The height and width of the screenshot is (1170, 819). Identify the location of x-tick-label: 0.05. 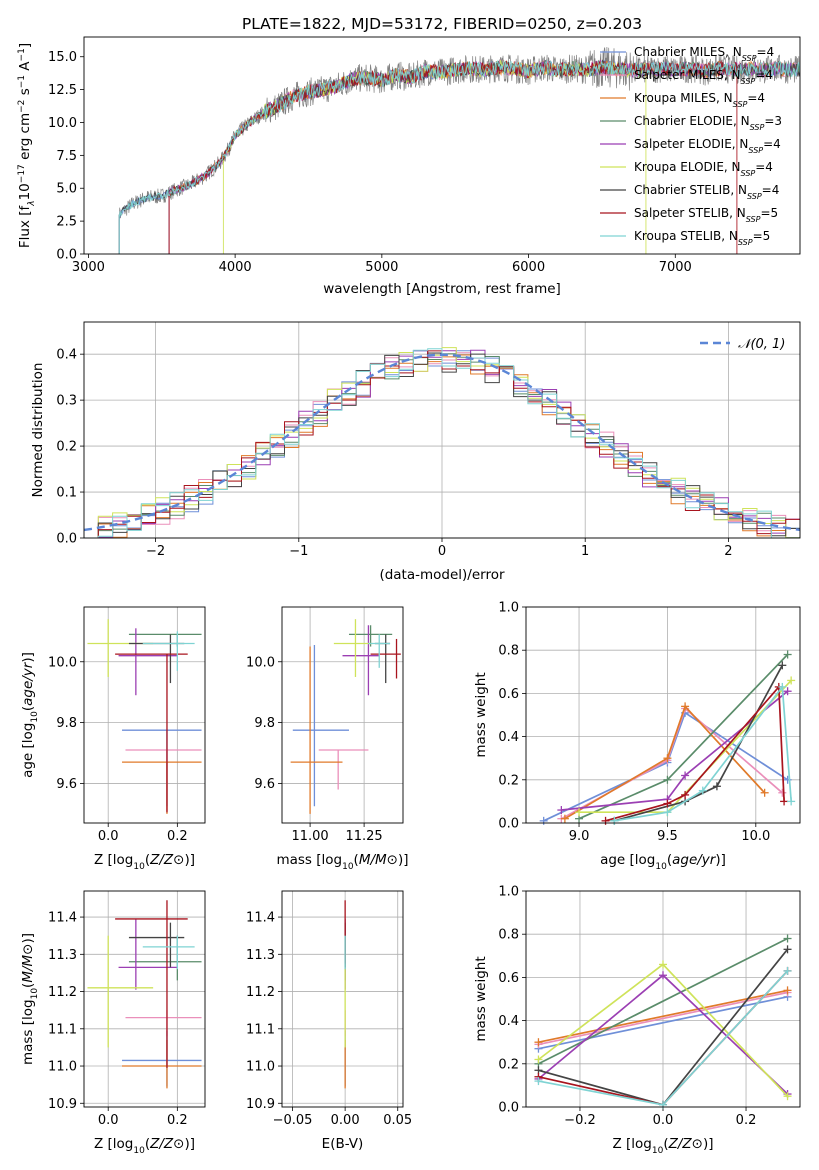
(397, 1120).